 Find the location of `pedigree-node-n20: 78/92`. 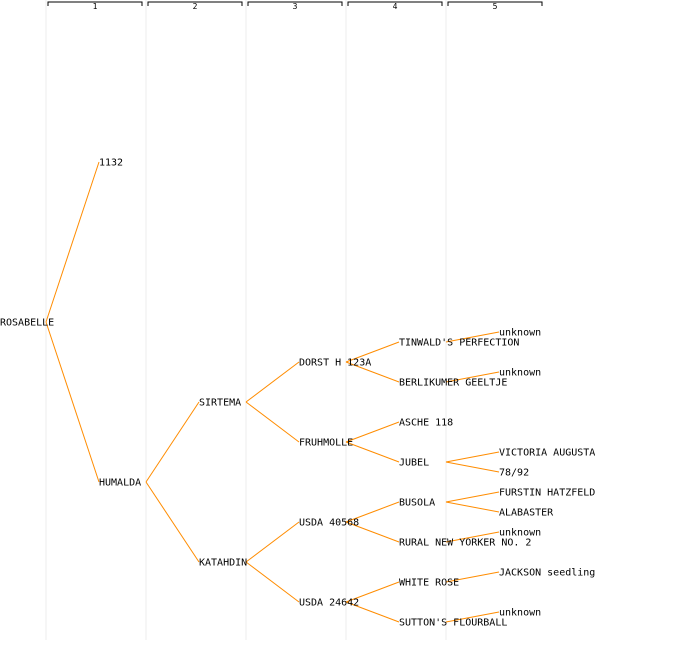

pedigree-node-n20: 78/92 is located at coordinates (514, 473).